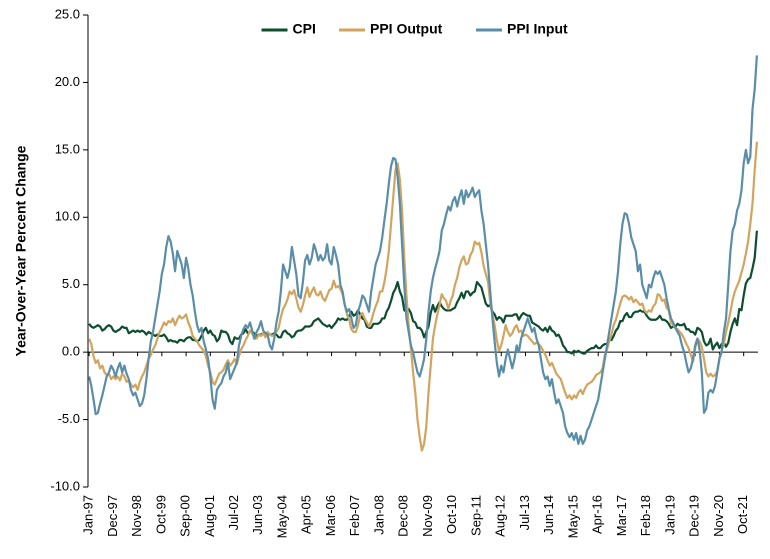 The height and width of the screenshot is (559, 770). What do you see at coordinates (69, 418) in the screenshot?
I see `y-tick-label: -5.0` at bounding box center [69, 418].